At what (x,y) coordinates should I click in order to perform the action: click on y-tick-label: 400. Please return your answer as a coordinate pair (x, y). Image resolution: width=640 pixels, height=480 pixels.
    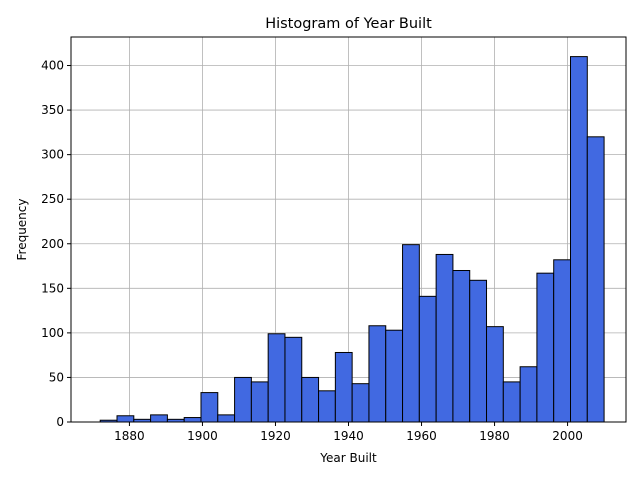
    Looking at the image, I should click on (52, 66).